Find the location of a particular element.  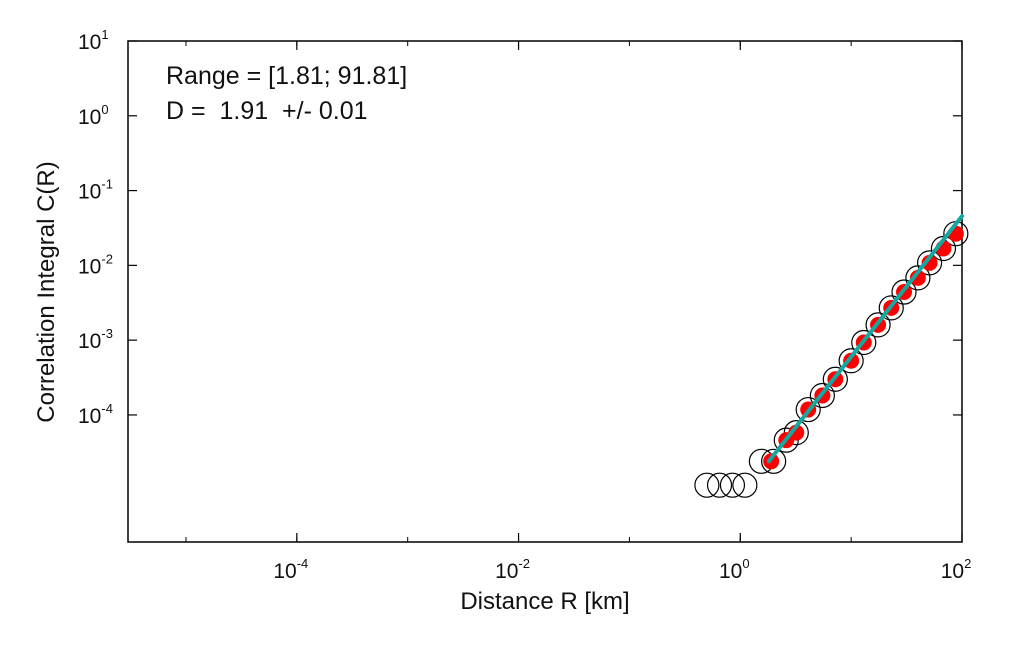

x-tick-label: 10⁰ is located at coordinates (734, 569).